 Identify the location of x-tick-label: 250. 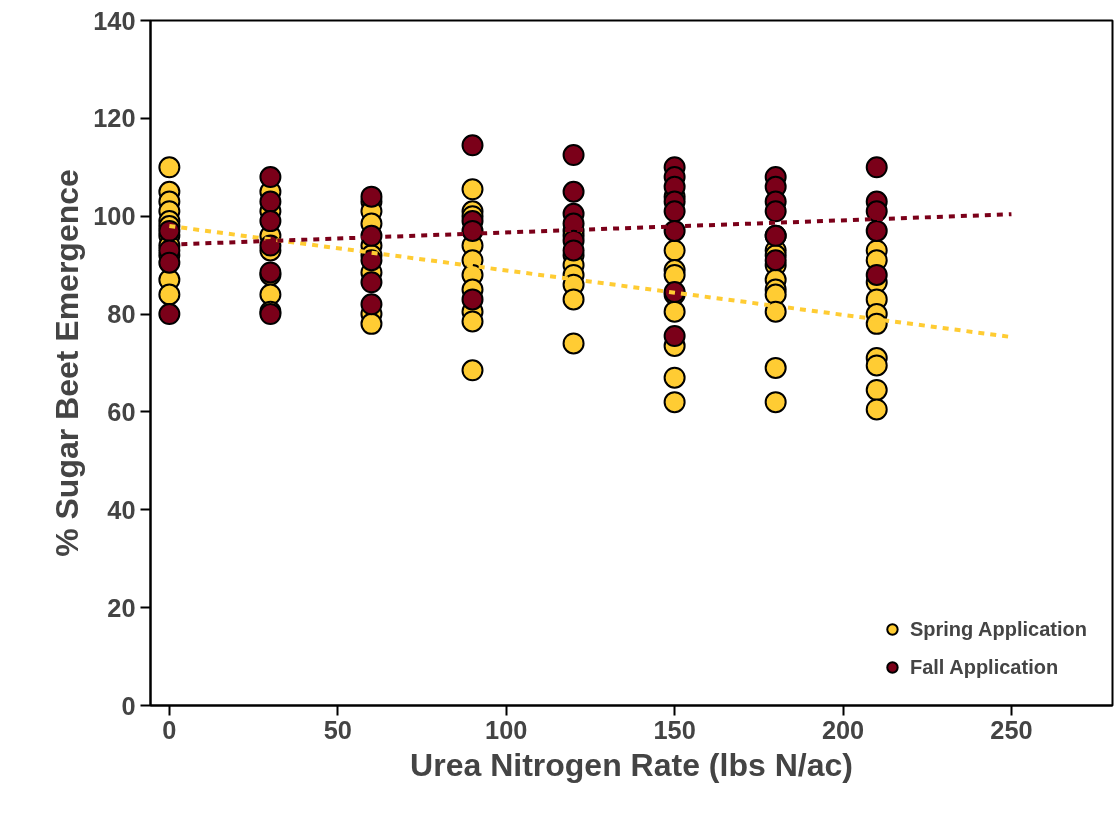
(1011, 729).